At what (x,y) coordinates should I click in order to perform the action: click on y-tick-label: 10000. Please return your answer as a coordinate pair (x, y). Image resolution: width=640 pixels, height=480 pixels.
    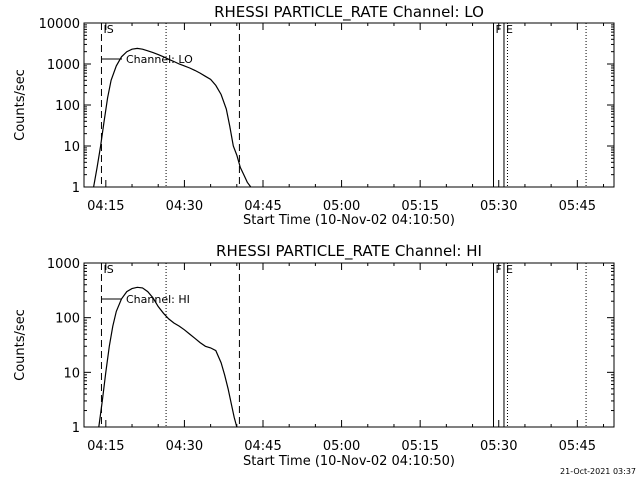
    Looking at the image, I should click on (59, 24).